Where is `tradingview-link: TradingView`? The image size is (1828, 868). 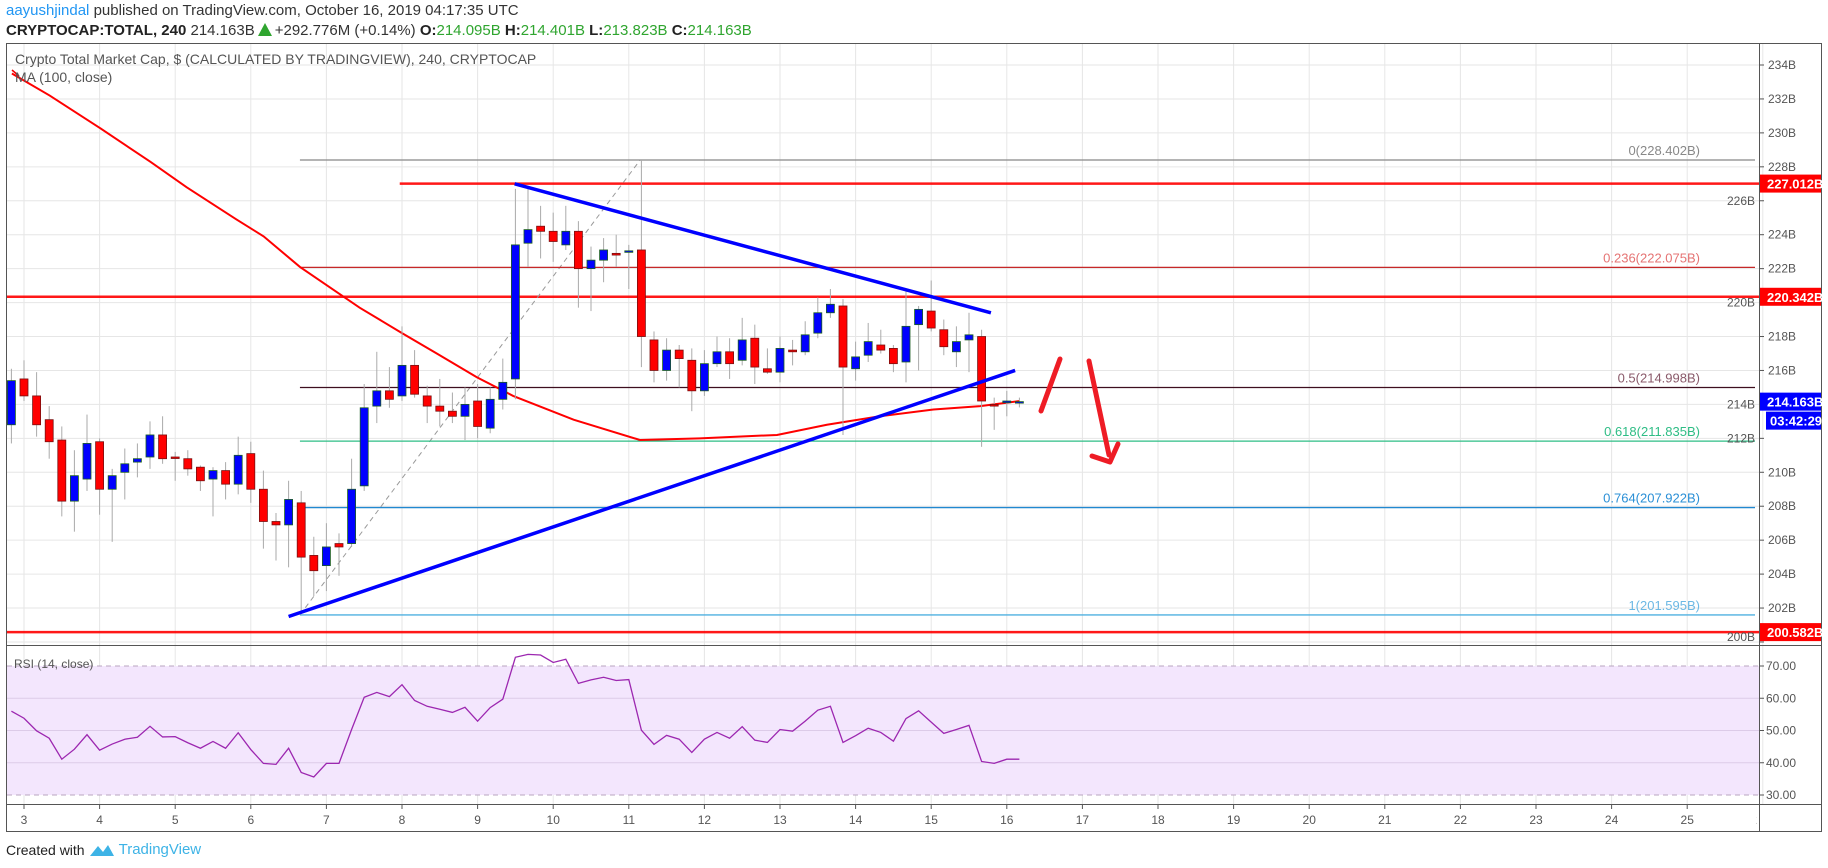 tradingview-link: TradingView is located at coordinates (160, 849).